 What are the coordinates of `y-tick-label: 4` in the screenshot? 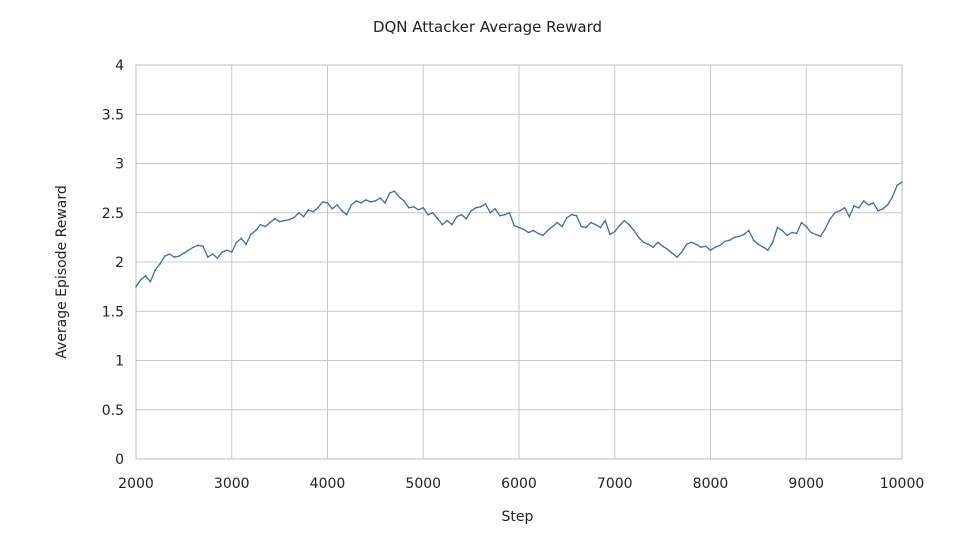 It's located at (119, 66).